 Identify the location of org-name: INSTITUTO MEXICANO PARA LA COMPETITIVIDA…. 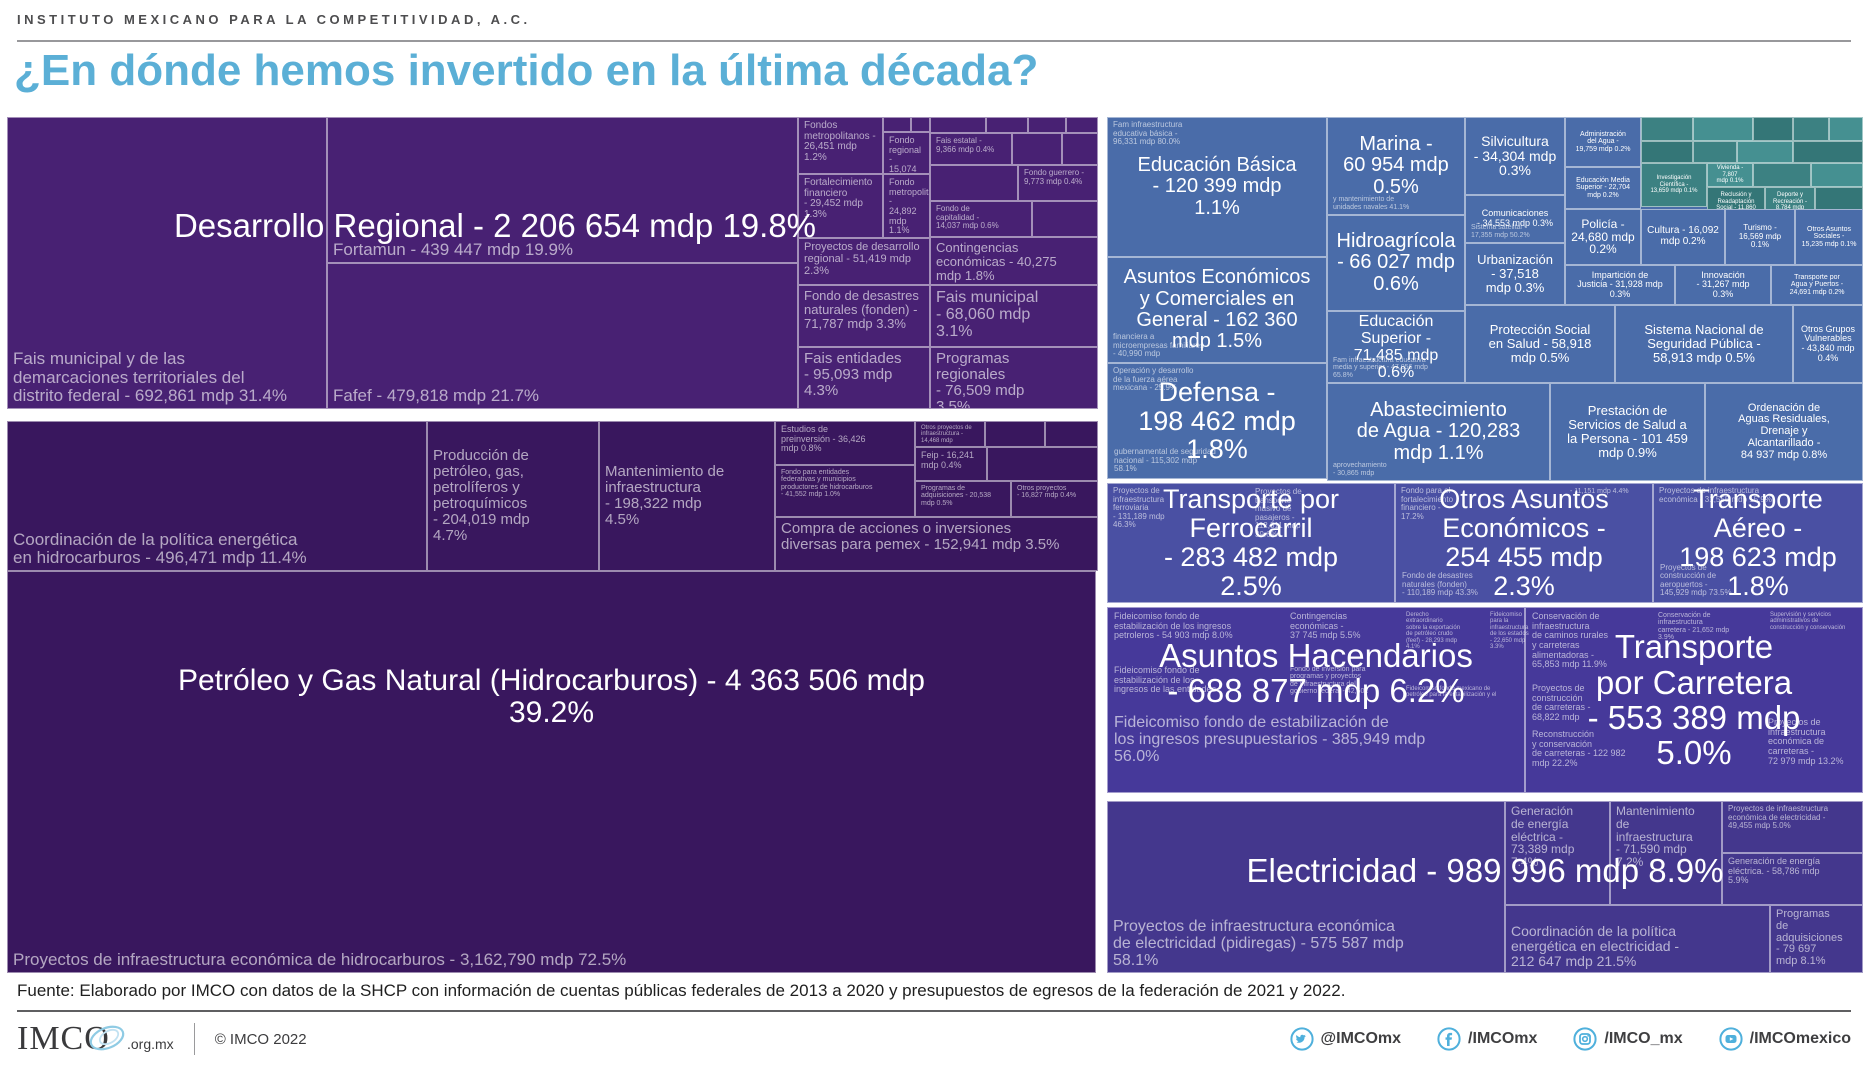
(274, 19).